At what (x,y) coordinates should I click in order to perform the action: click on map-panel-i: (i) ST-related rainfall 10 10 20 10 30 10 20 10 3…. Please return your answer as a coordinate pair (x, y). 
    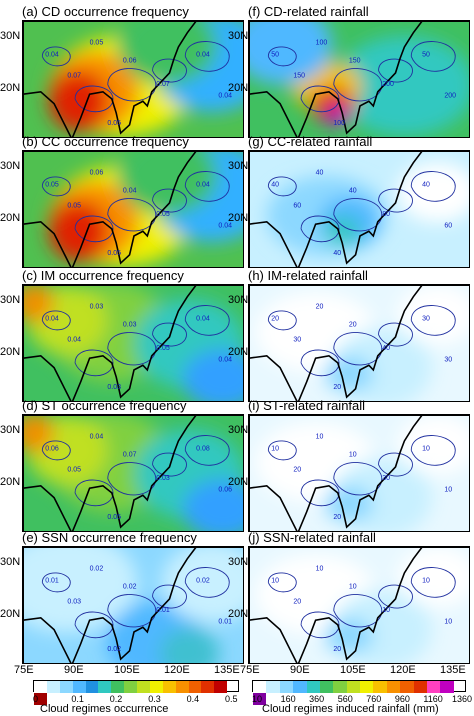
    Looking at the image, I should click on (349, 465).